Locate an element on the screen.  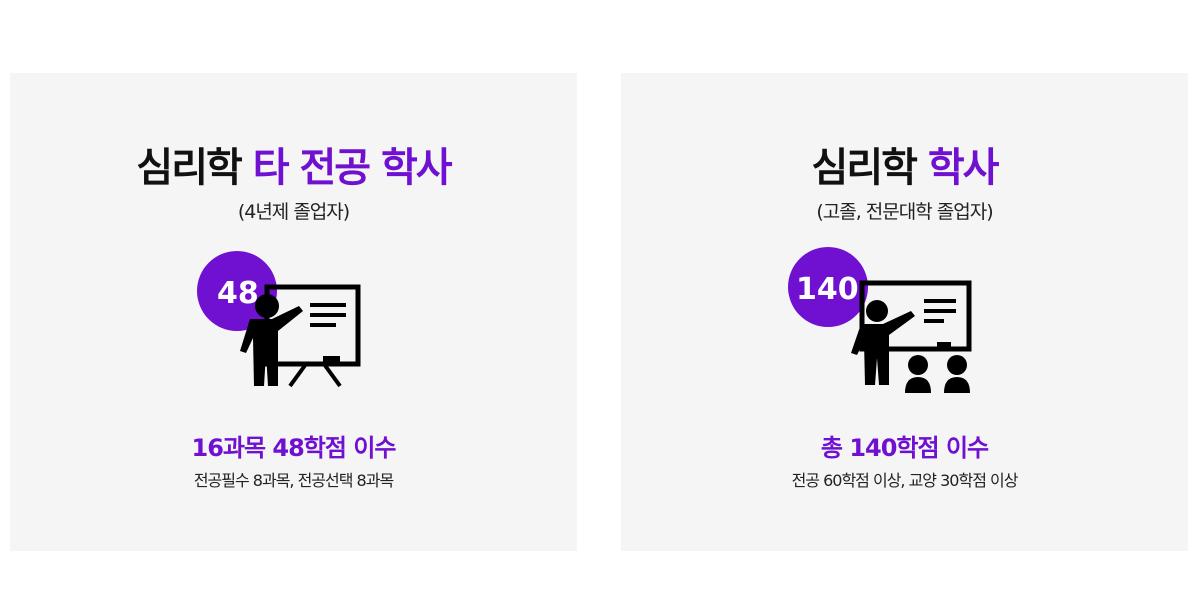
card-title: 심리학 학사 is located at coordinates (904, 164).